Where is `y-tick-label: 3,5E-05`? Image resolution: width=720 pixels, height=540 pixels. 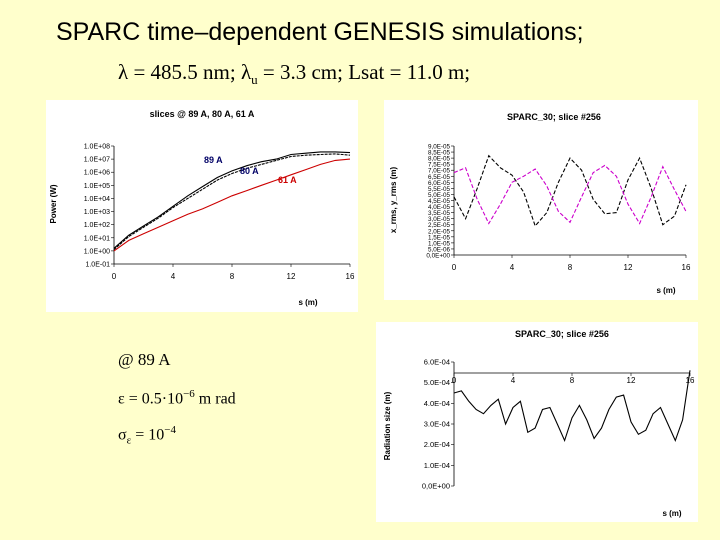
y-tick-label: 3,5E-05 is located at coordinates (439, 213).